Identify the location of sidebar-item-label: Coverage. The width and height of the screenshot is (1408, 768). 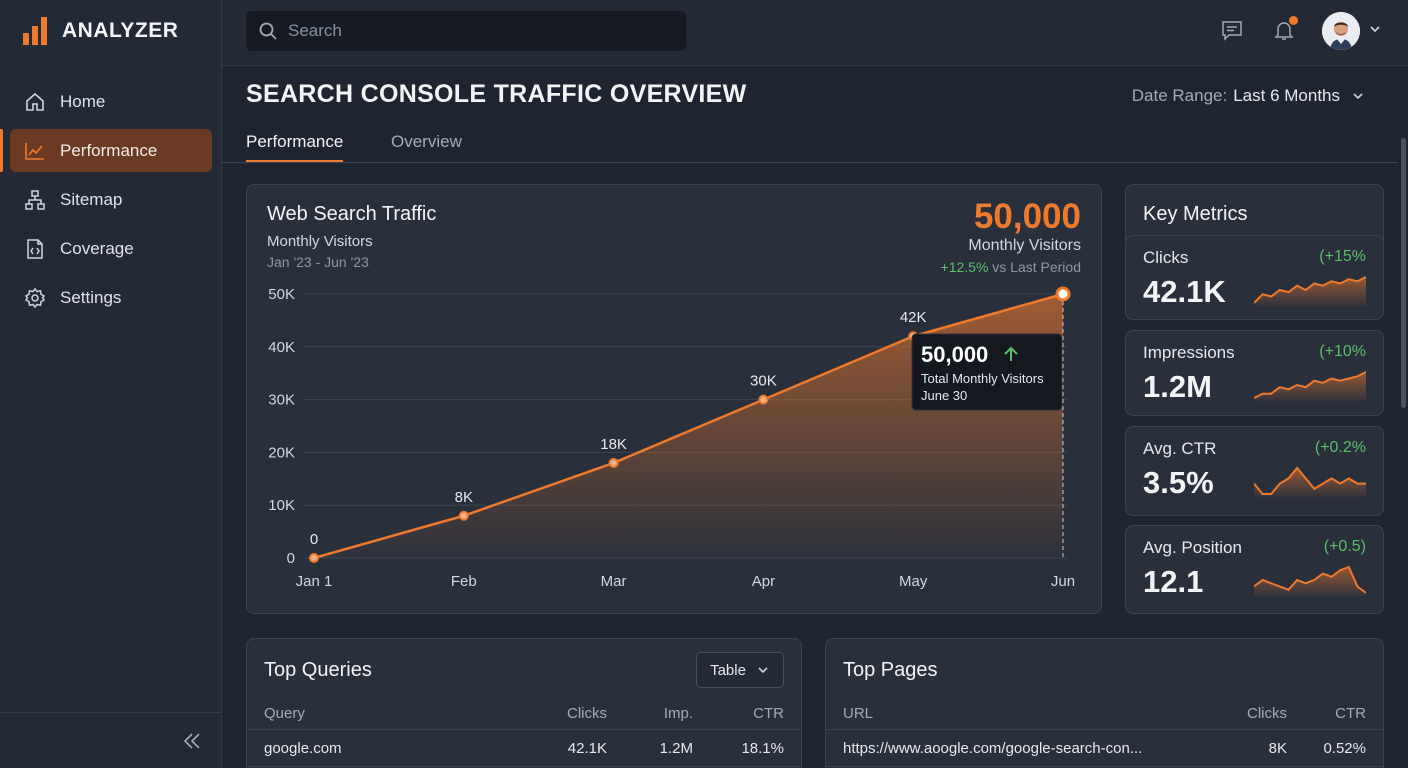
(97, 248).